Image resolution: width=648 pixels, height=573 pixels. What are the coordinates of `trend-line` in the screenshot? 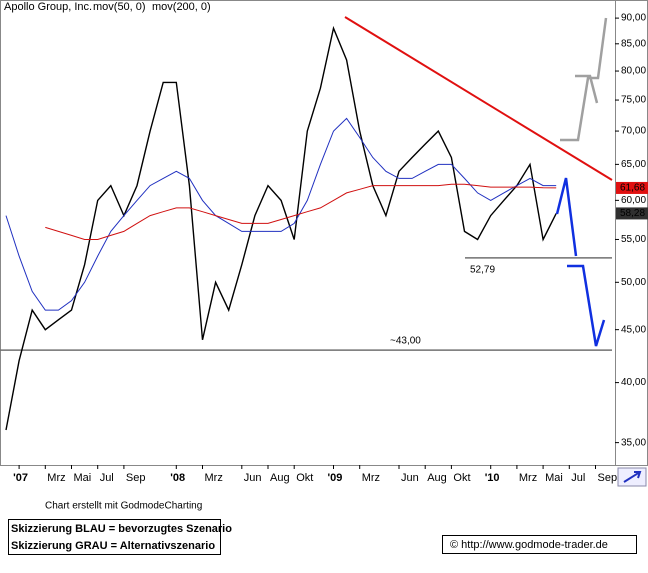 It's located at (478, 98).